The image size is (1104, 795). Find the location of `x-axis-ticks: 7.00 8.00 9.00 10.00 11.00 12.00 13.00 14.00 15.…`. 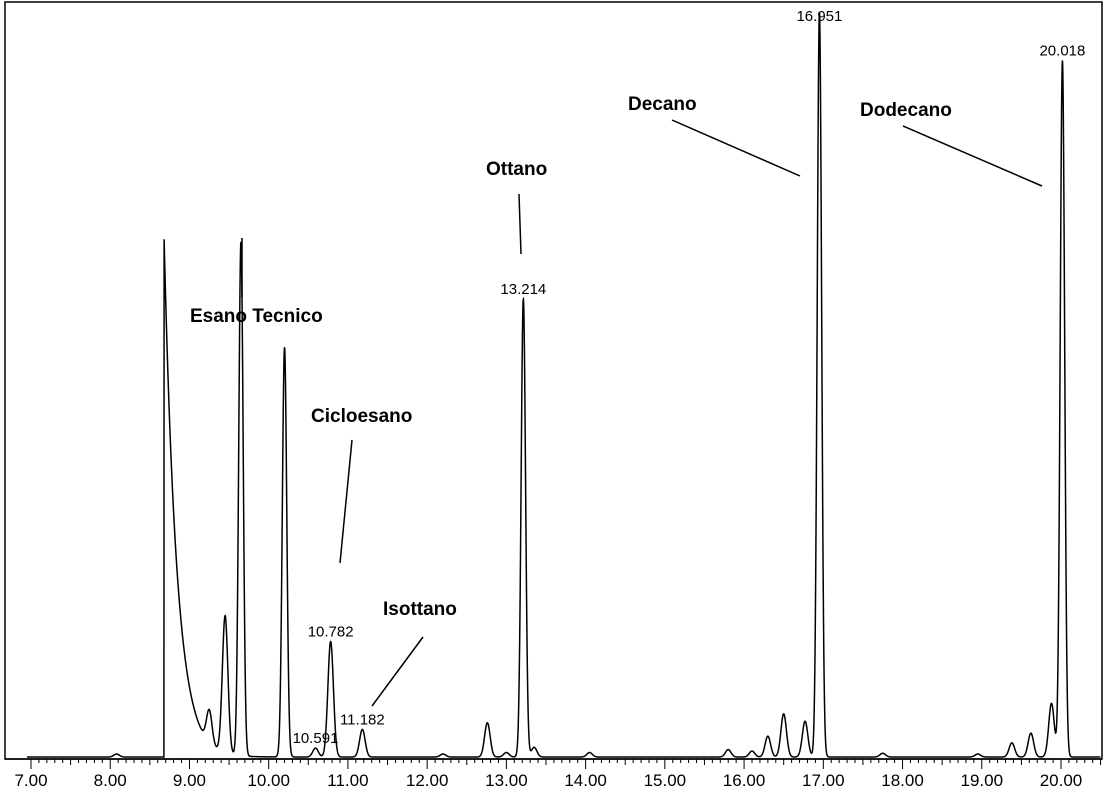

x-axis-ticks: 7.00 8.00 9.00 10.00 11.00 12.00 13.00 14.00 15.… is located at coordinates (558, 774).